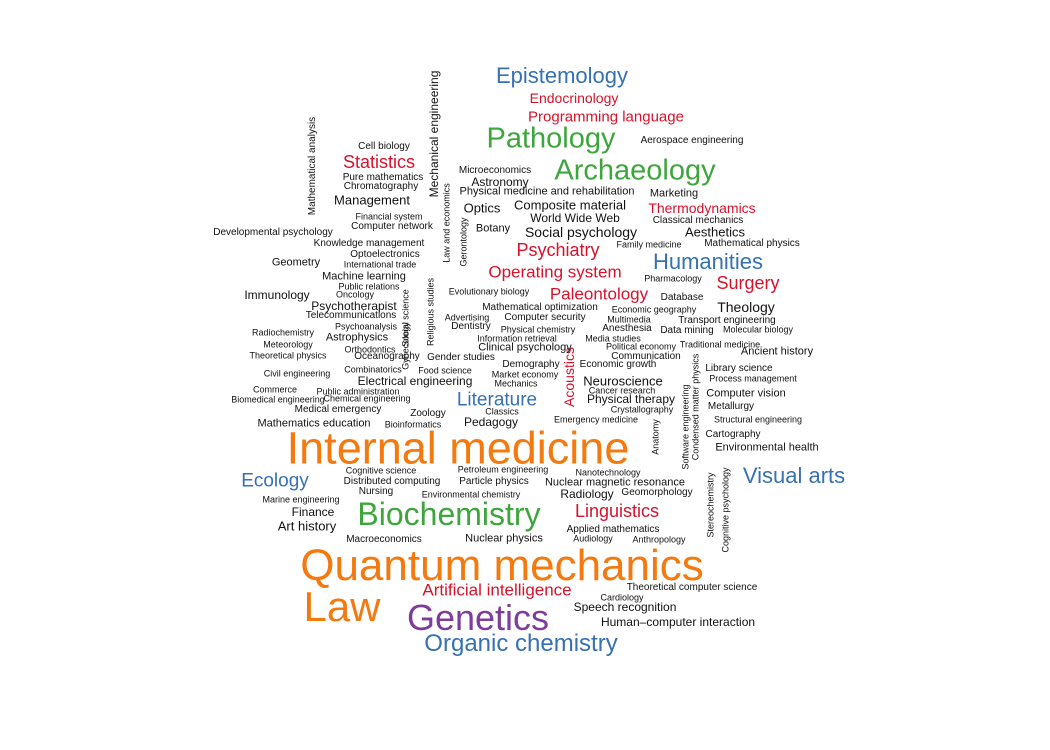 The image size is (1050, 750). Describe the element at coordinates (497, 590) in the screenshot. I see `cloud-word: Artificial intelligence` at that location.